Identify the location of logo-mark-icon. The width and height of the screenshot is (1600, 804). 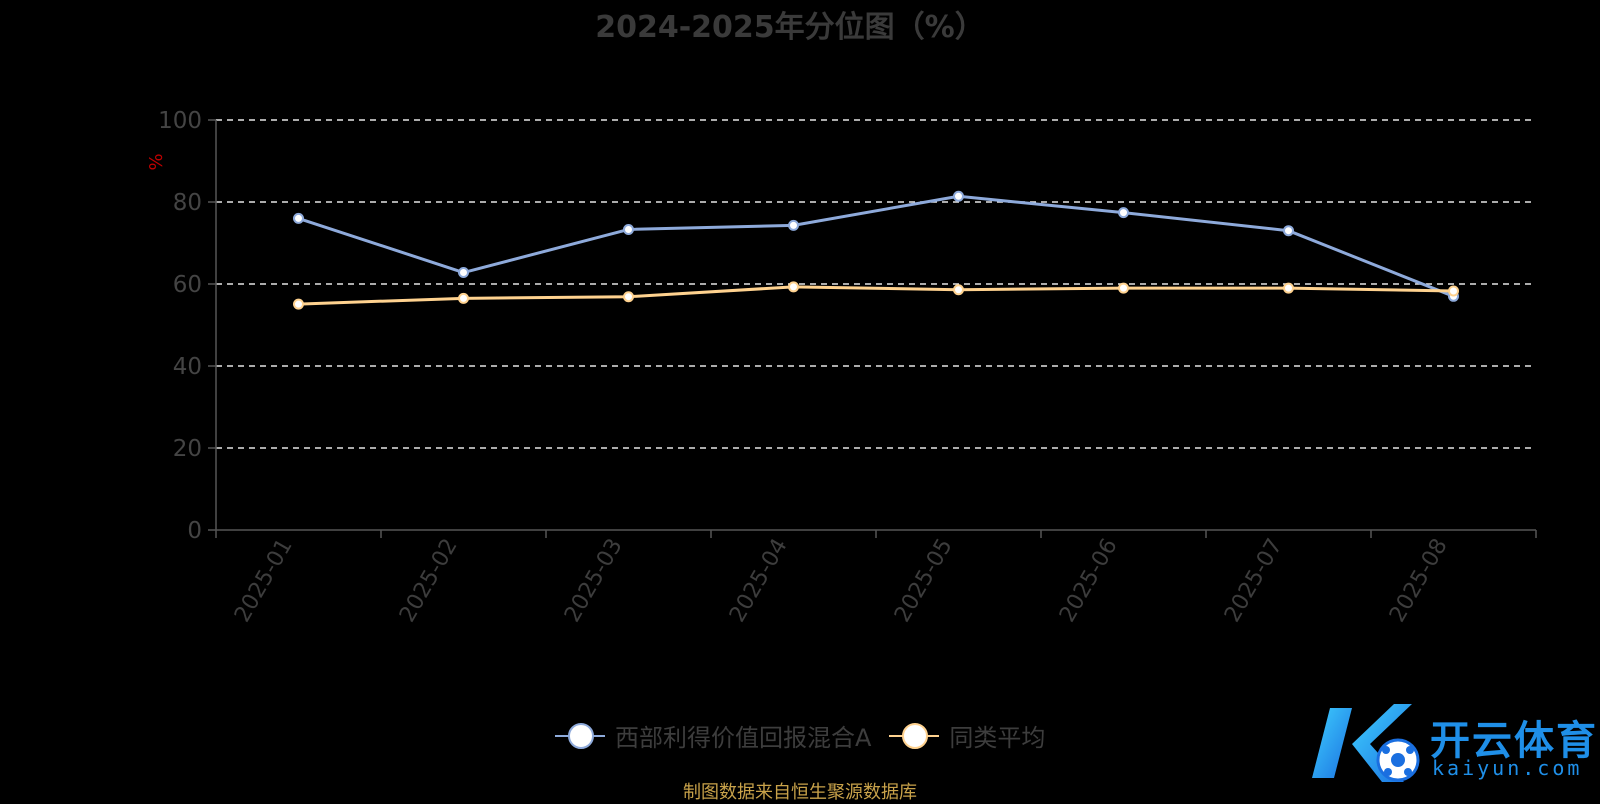
(1366, 743).